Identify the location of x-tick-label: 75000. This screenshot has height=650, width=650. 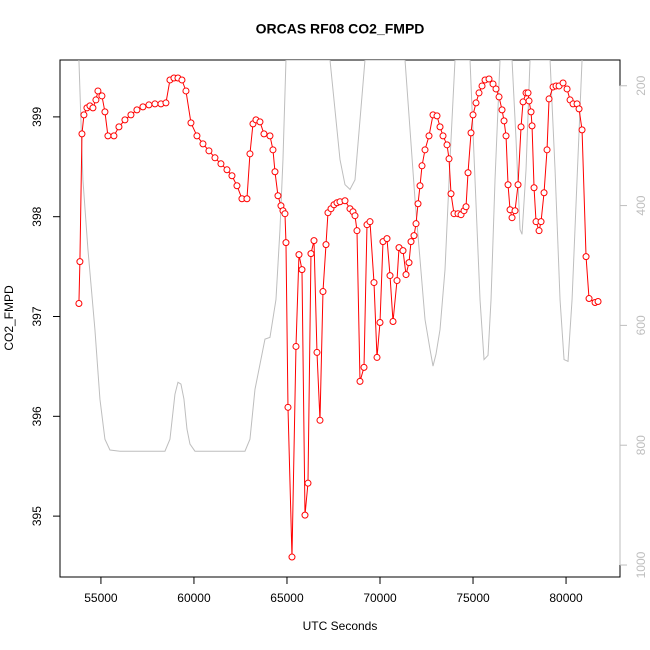
(473, 598).